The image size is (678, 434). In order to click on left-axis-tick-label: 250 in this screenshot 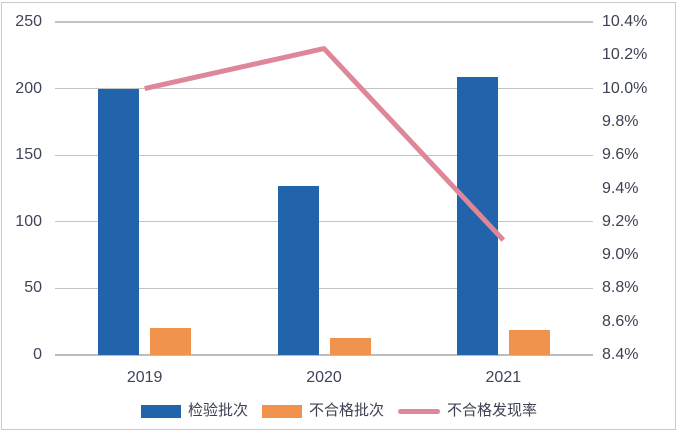, I will do `click(28, 21)`.